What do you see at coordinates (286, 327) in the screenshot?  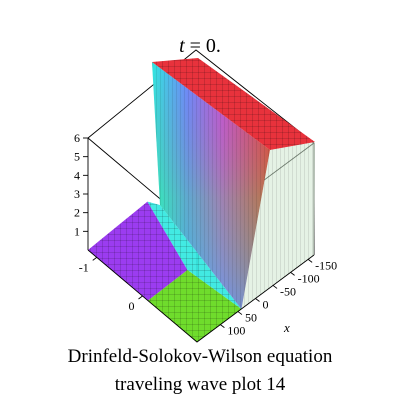 I see `x-axis-label: x` at bounding box center [286, 327].